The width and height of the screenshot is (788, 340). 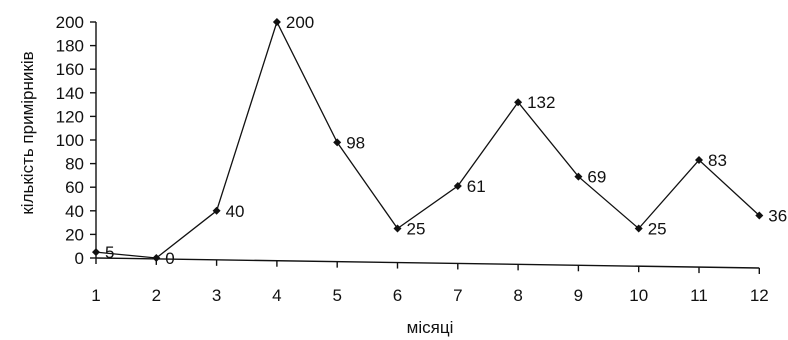 I want to click on y-tick-label: 80, so click(x=74, y=164).